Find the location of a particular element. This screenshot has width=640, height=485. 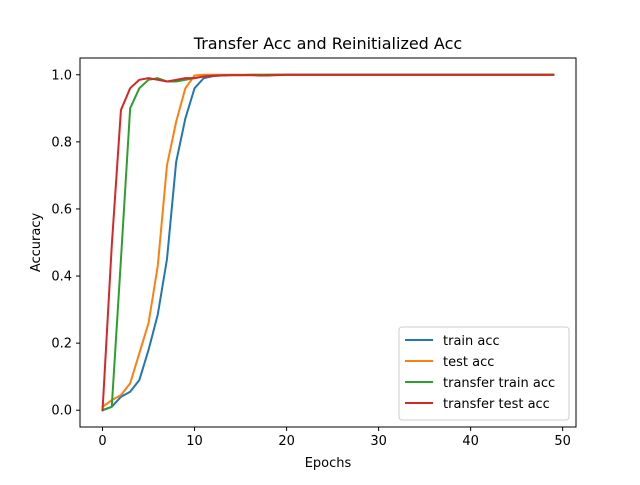

x-tick-label: 10 is located at coordinates (194, 441).